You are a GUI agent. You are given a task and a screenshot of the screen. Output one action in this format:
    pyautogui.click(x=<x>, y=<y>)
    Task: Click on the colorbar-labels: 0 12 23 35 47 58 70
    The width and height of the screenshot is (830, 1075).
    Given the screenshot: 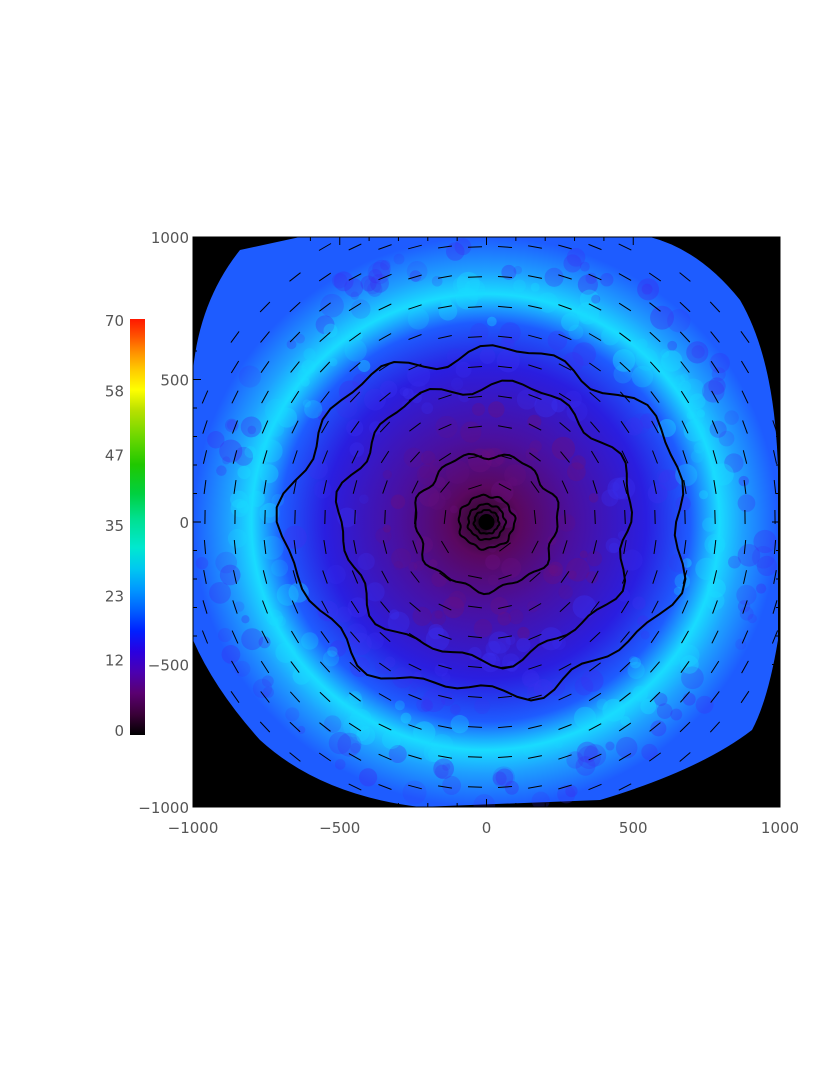 What is the action you would take?
    pyautogui.click(x=114, y=526)
    